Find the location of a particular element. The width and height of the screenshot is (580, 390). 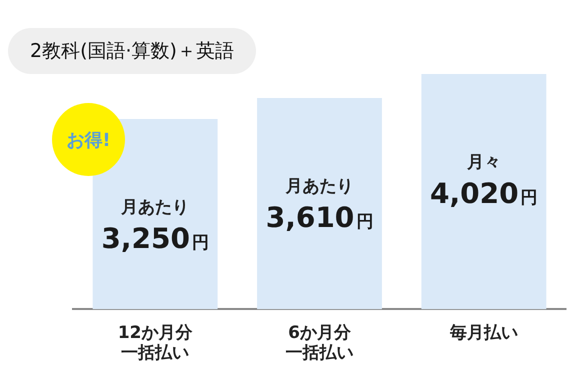

circle-badge: お得! is located at coordinates (88, 139).